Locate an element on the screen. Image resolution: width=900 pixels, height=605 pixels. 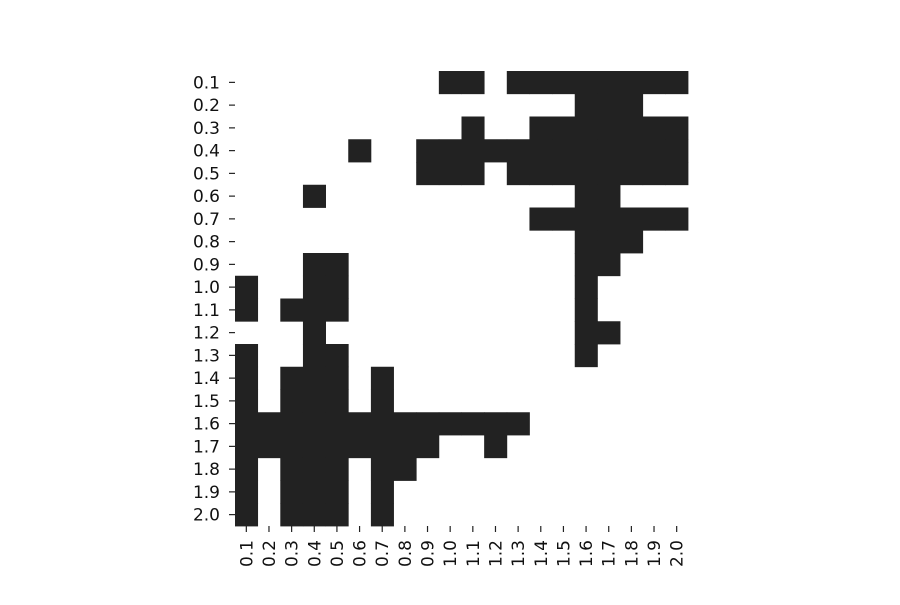
y-tick-label: 1.6 is located at coordinates (206, 425).